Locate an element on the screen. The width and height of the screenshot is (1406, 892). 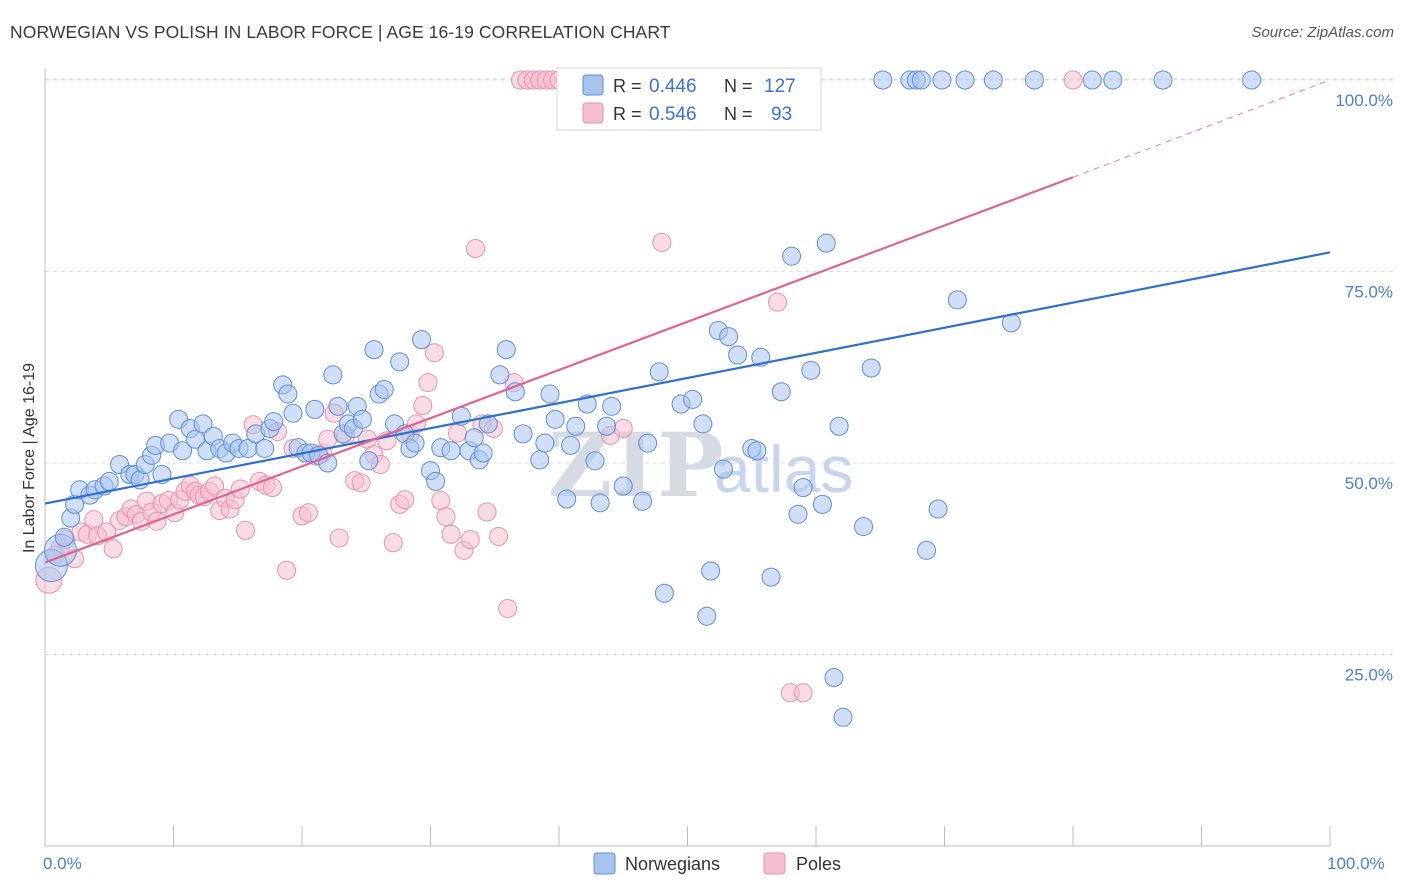
legend-r-norwegians: 0.446 is located at coordinates (673, 86).